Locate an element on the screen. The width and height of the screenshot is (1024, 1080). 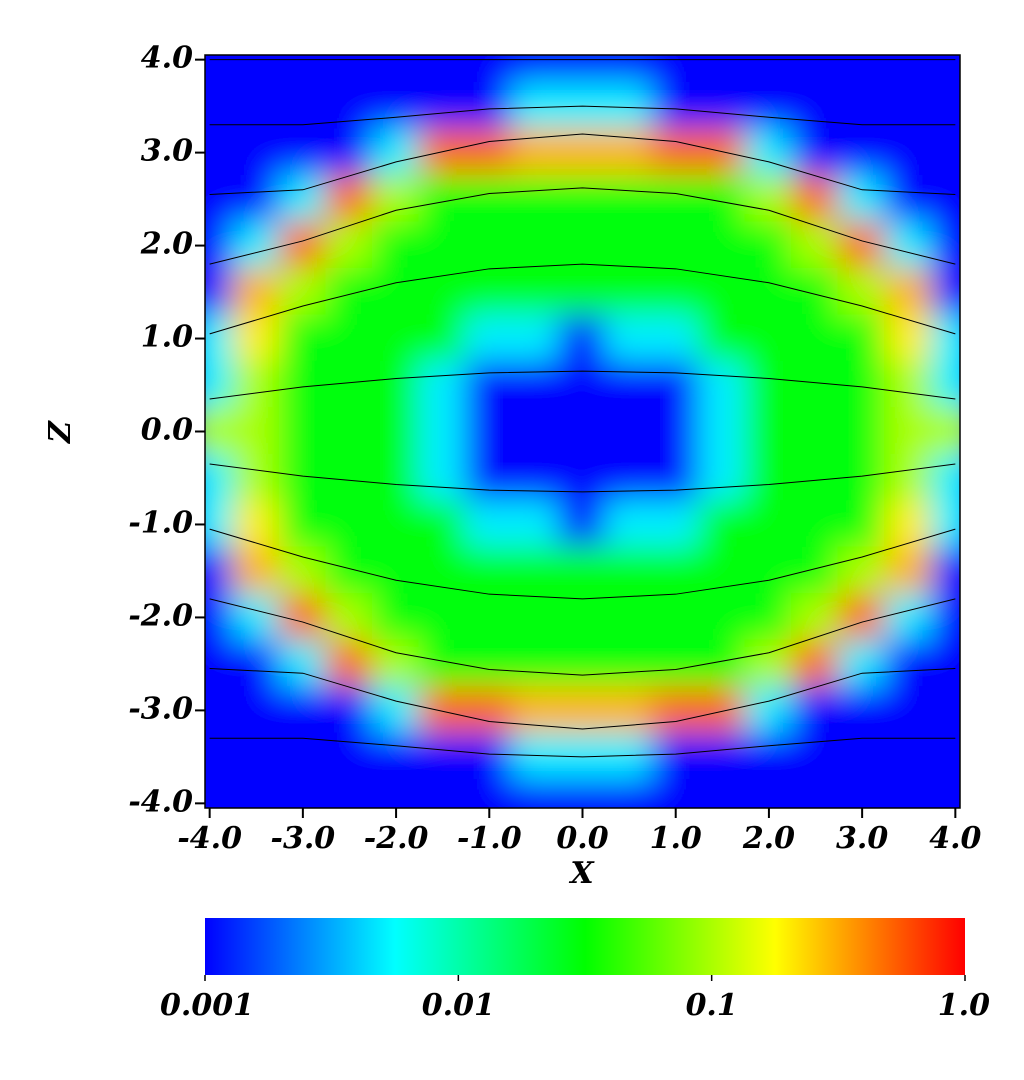
x-axis-label: X is located at coordinates (581, 873).